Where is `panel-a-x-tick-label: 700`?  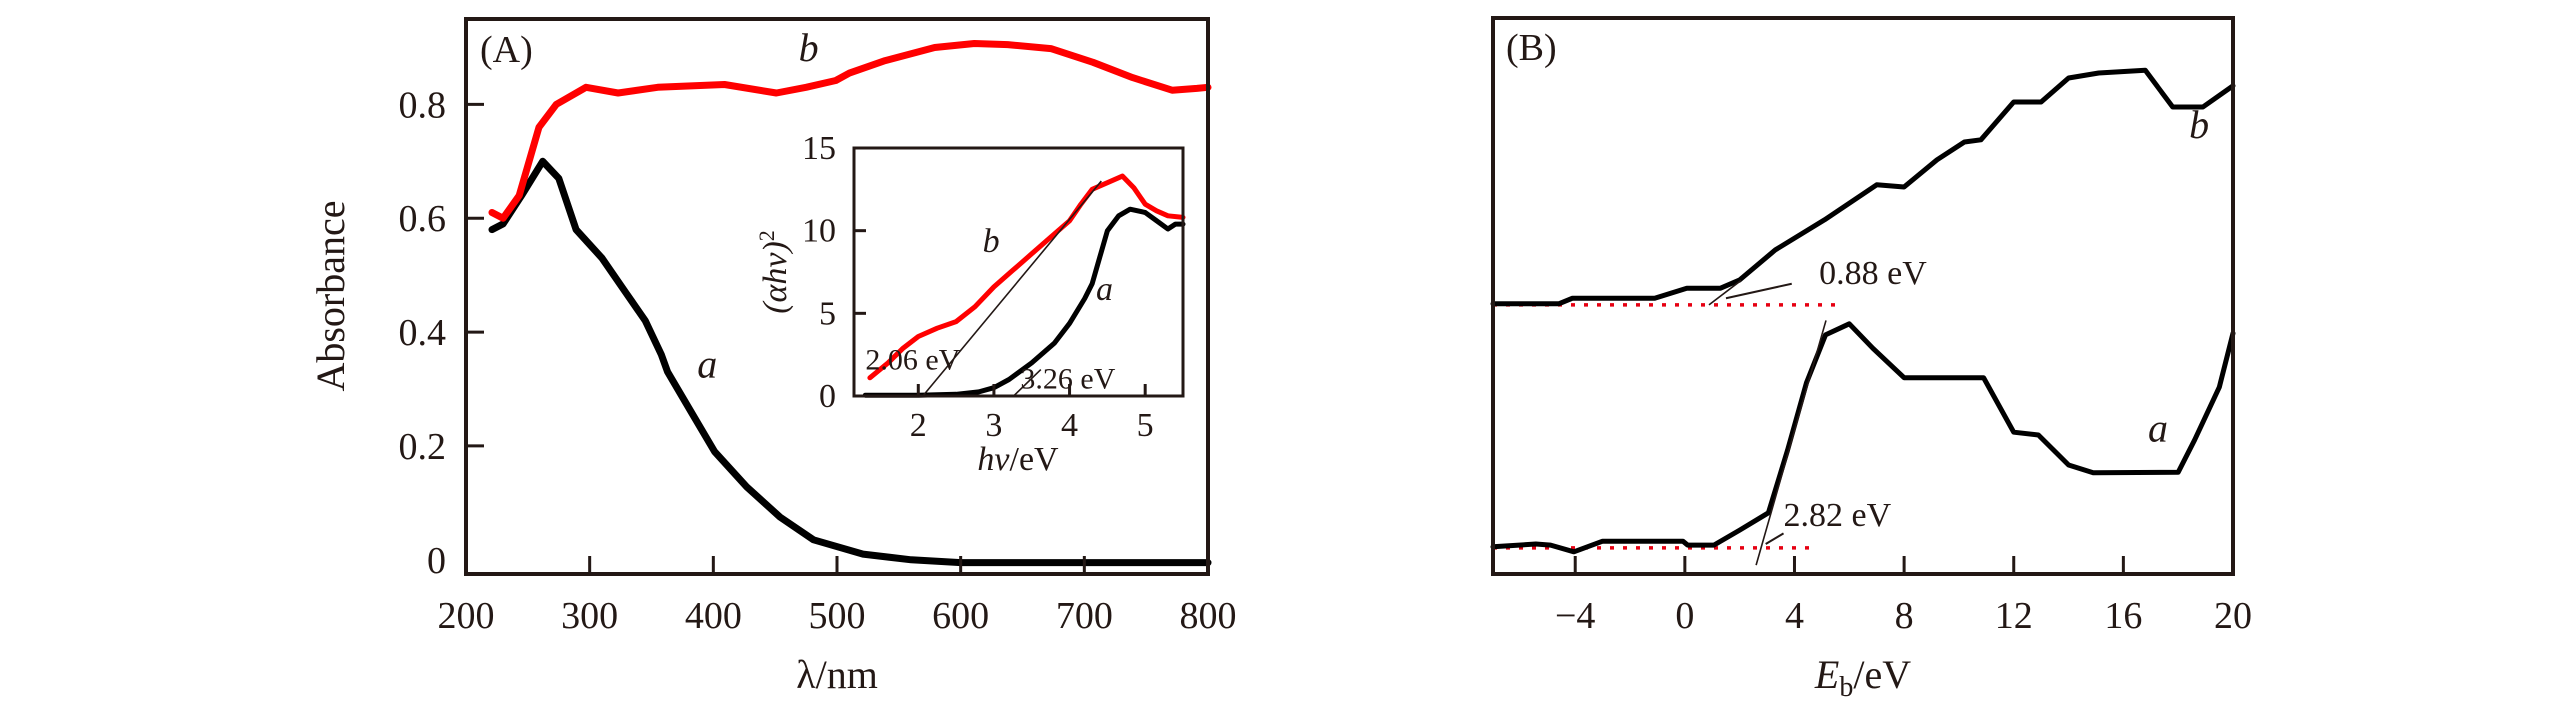
panel-a-x-tick-label: 700 is located at coordinates (1084, 616).